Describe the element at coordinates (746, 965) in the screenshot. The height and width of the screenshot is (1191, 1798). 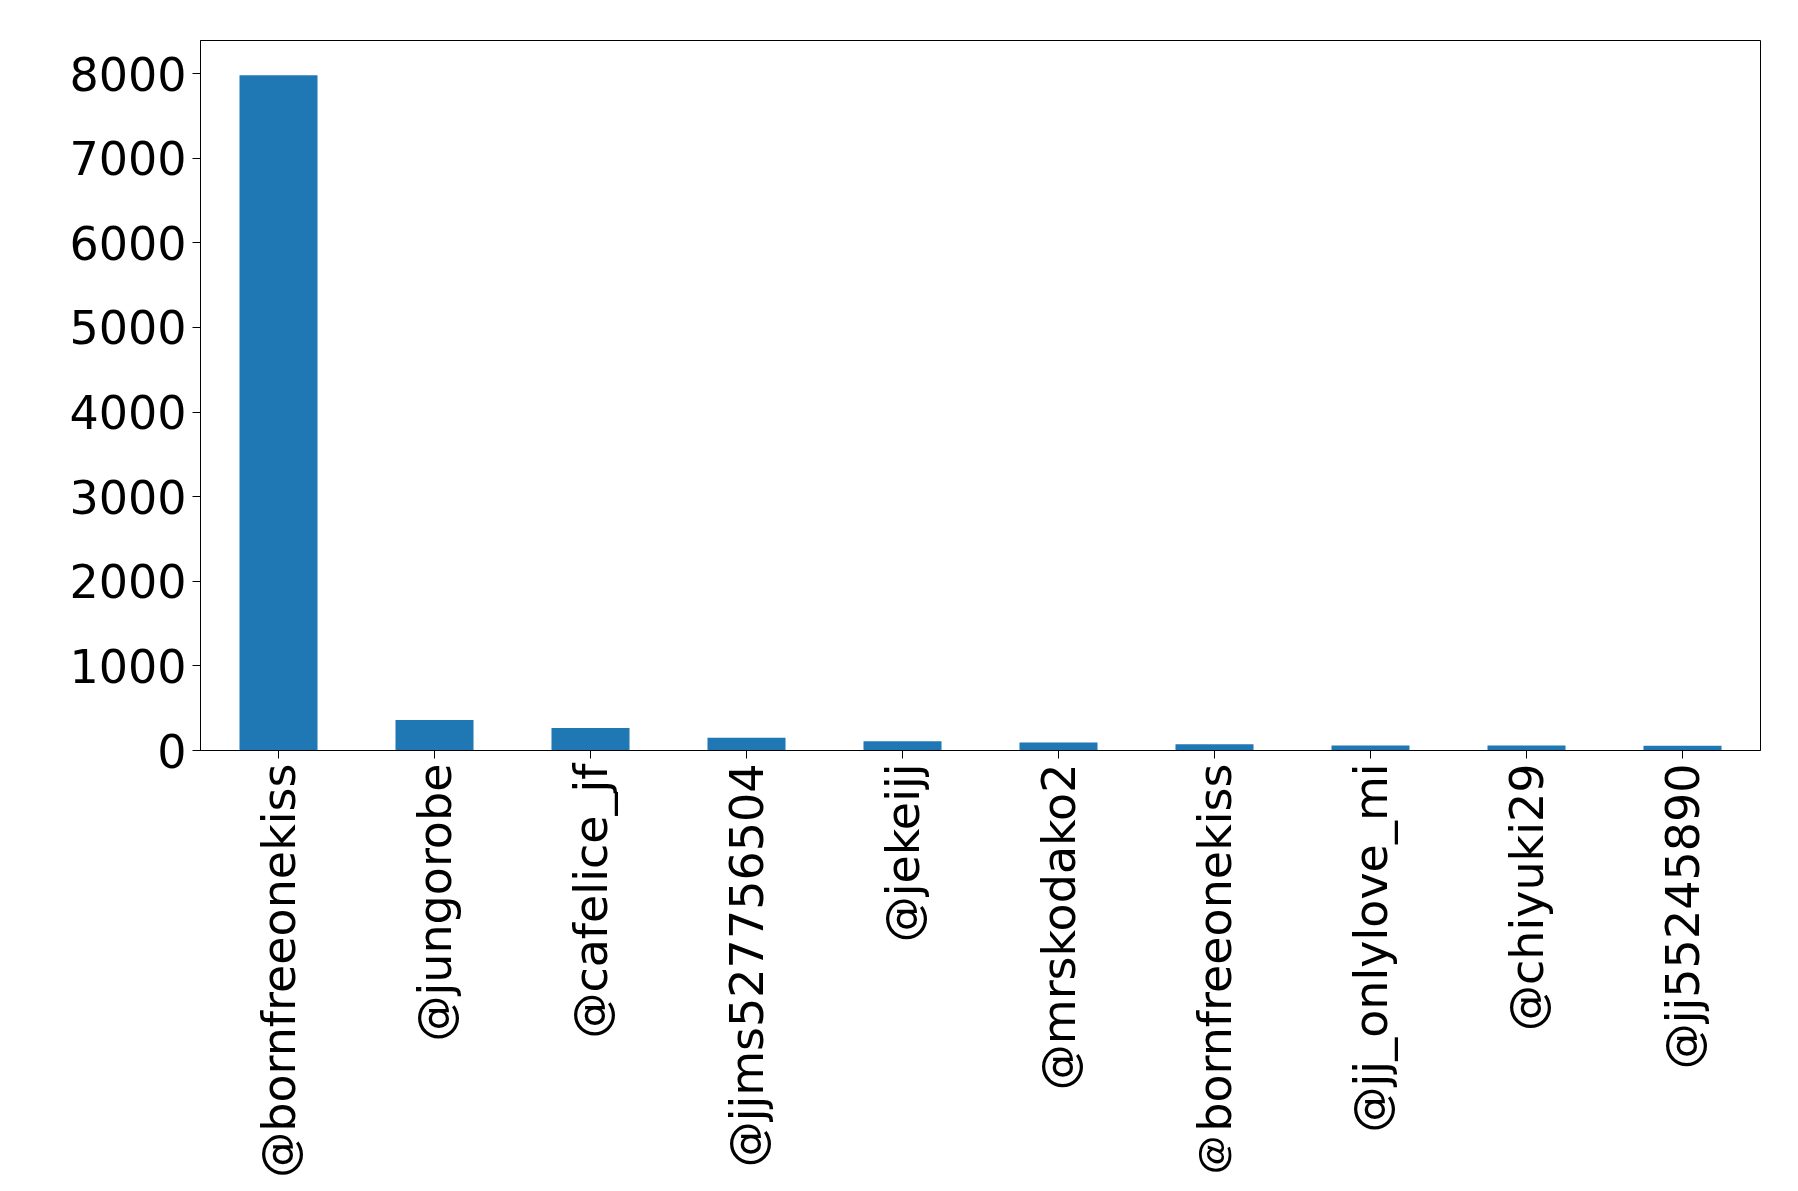
I see `x-tick-label: @jjms527756504` at that location.